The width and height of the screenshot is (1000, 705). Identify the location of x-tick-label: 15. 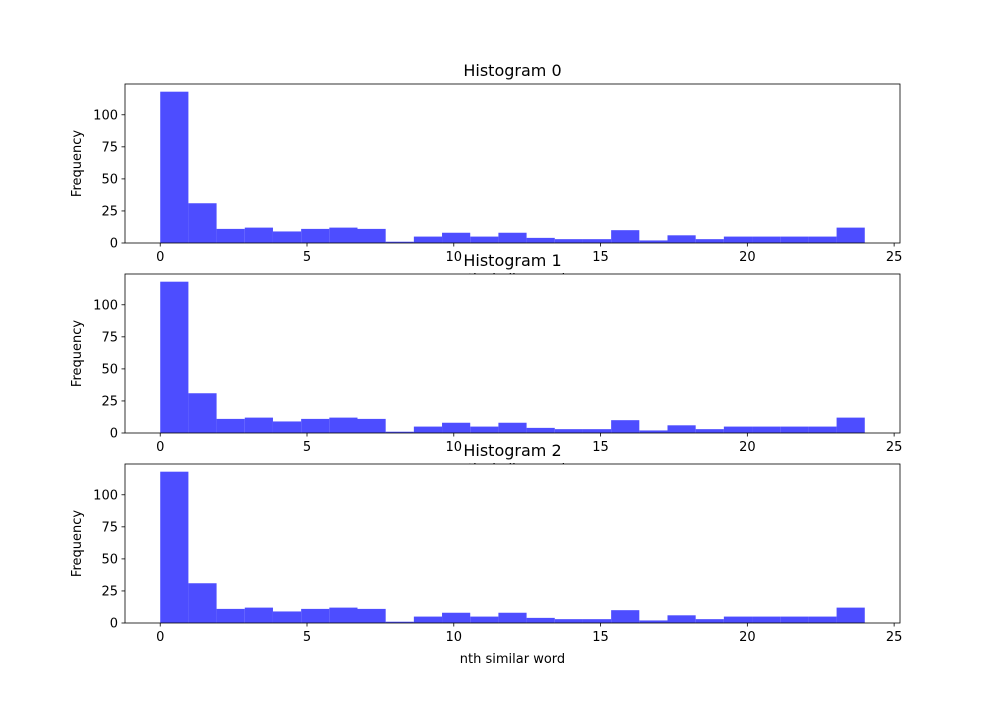
(600, 637).